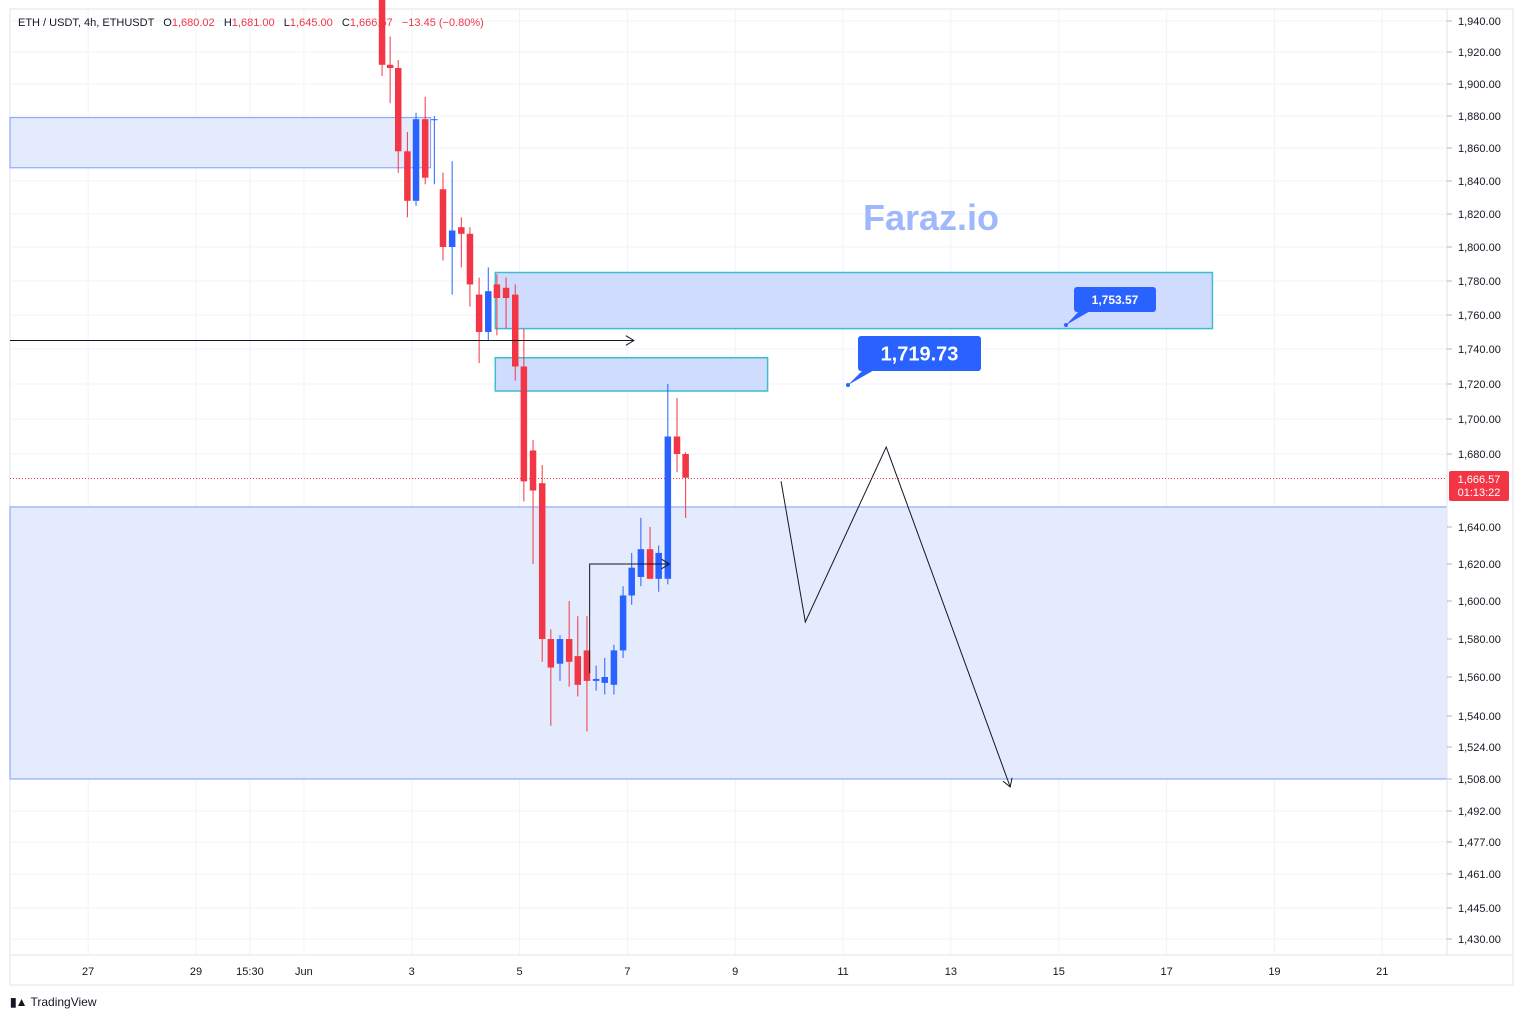 The width and height of the screenshot is (1523, 1021). I want to click on y-tick-label: 1,580.00, so click(1479, 640).